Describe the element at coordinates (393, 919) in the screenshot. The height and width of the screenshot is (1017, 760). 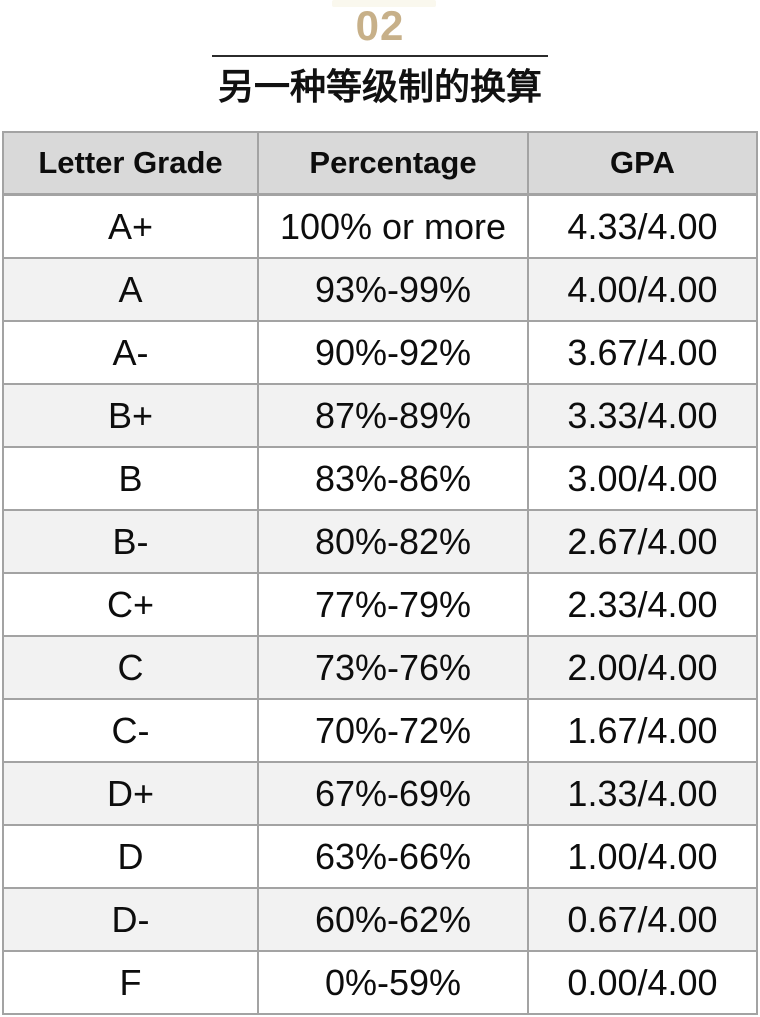
I see `percentage-cell: 60%-62%` at that location.